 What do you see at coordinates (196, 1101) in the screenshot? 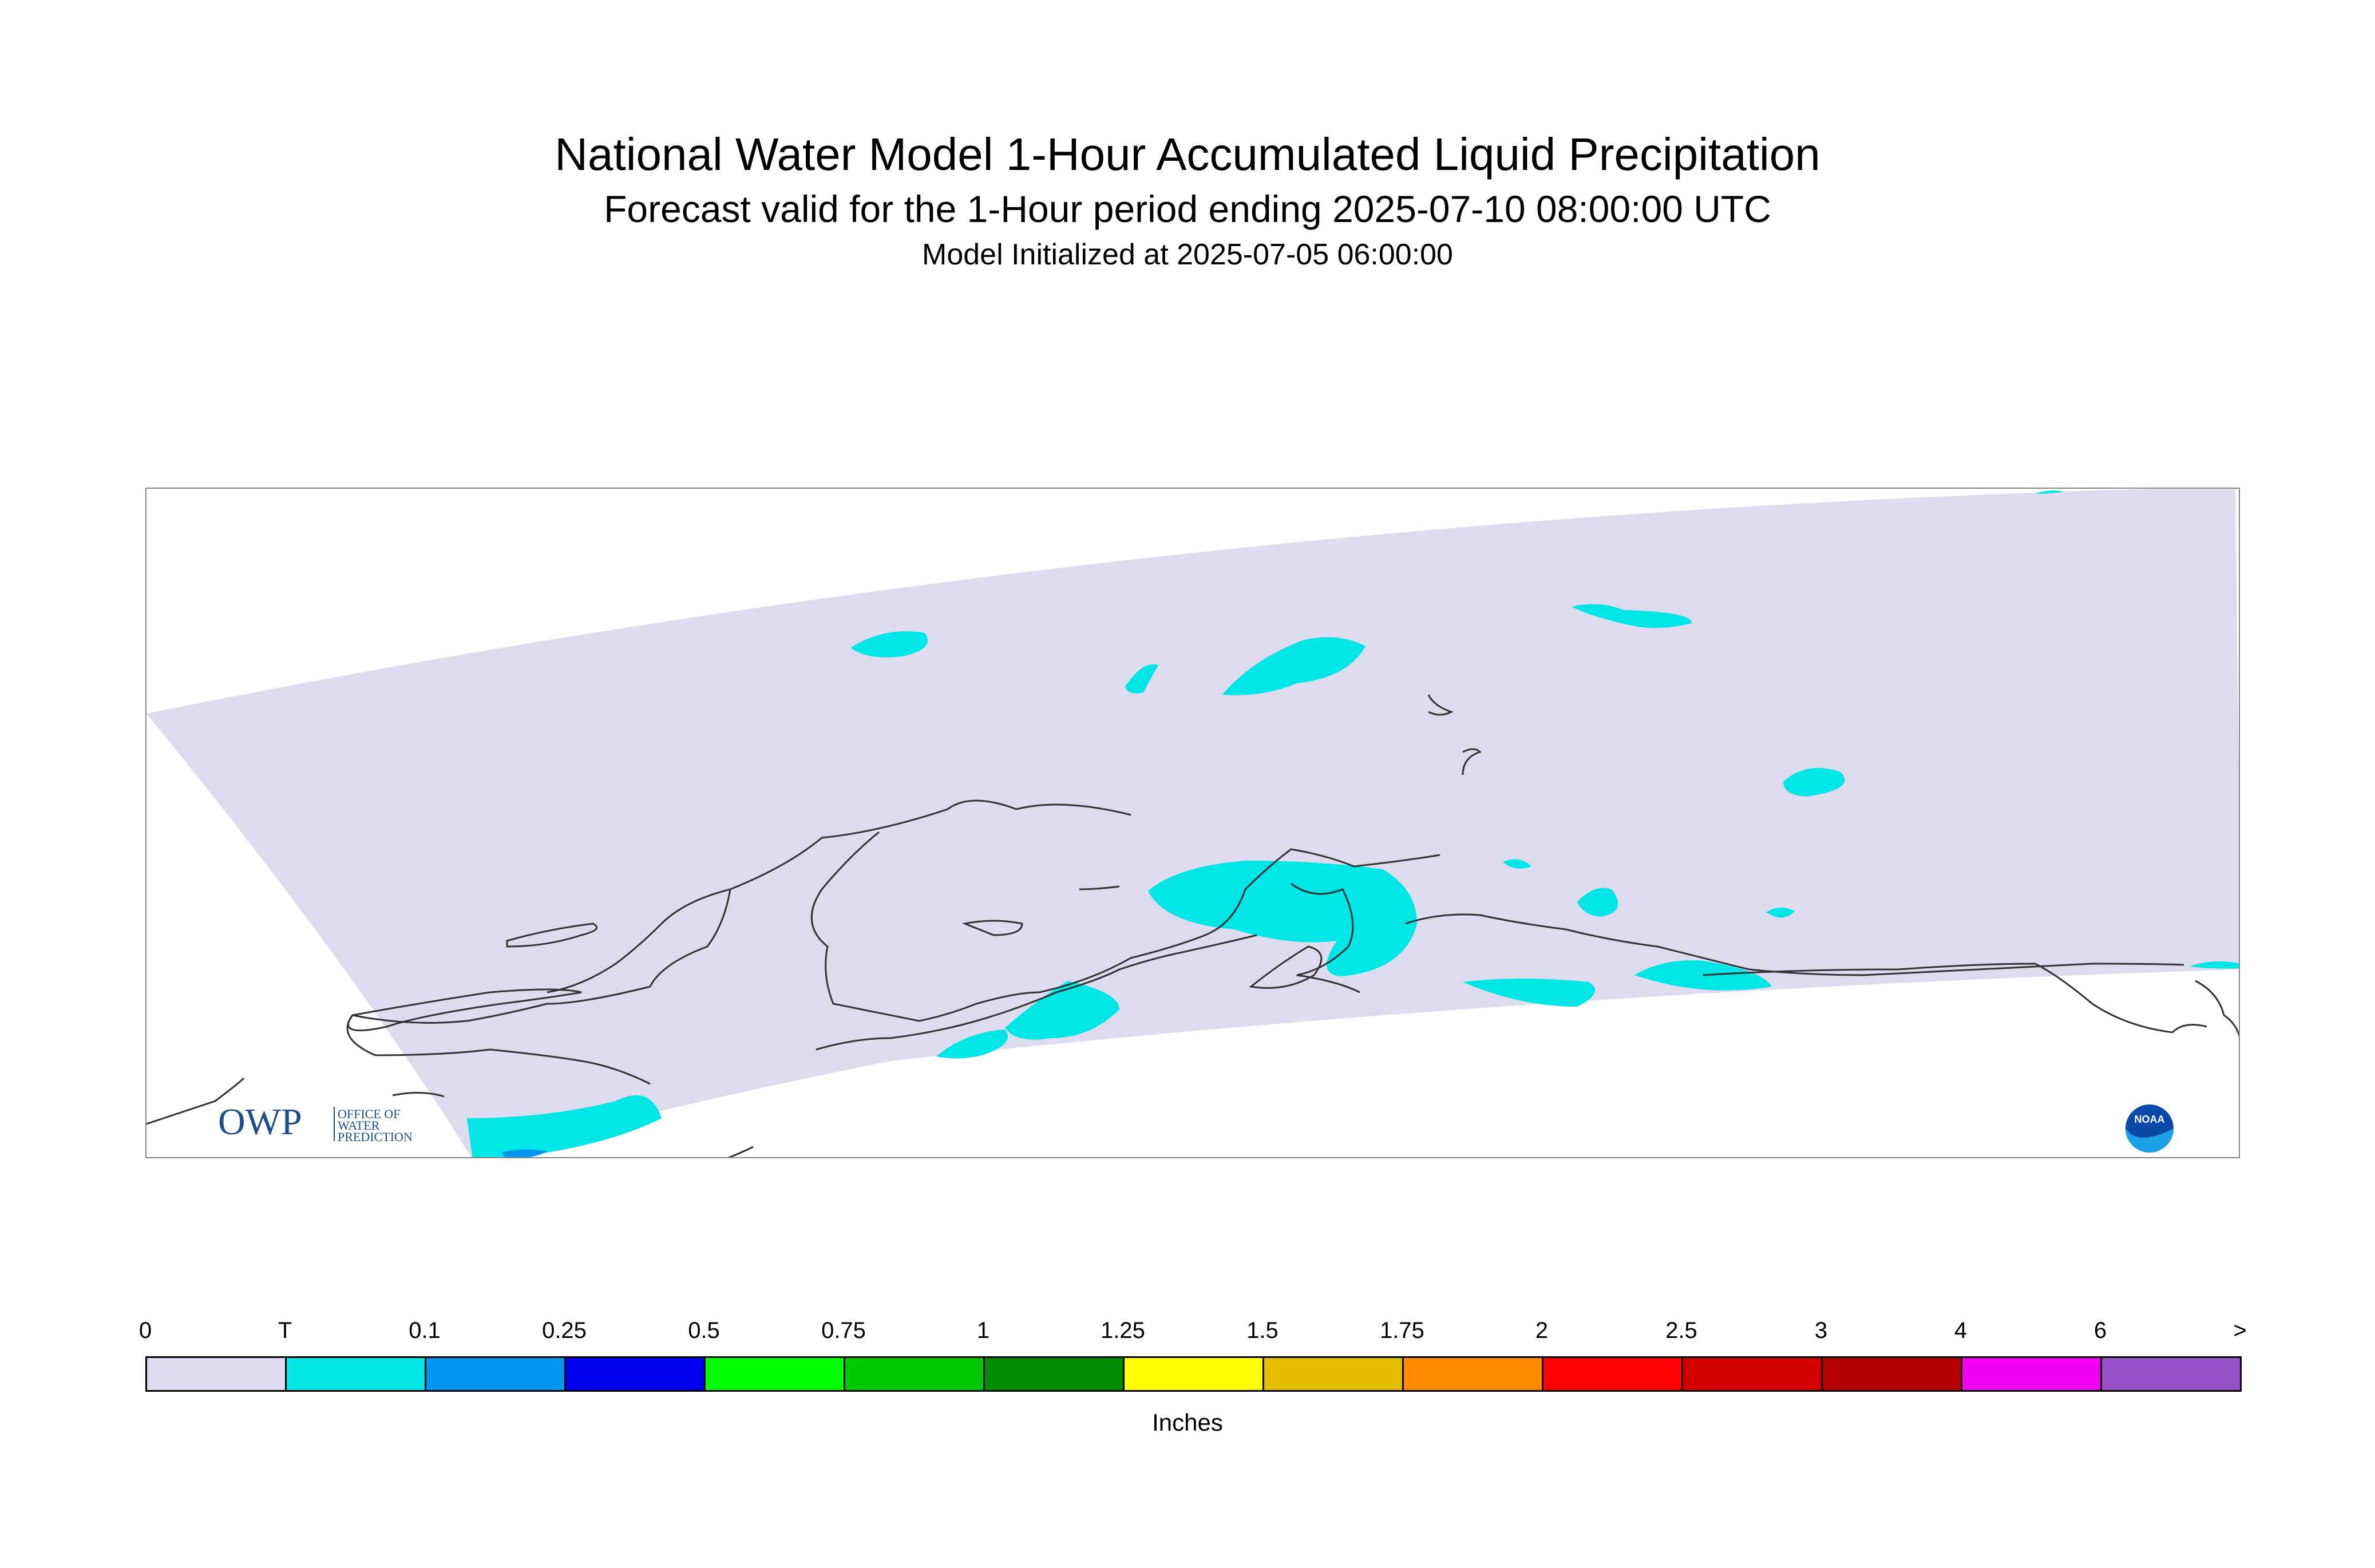
I see `coastline-far-west` at bounding box center [196, 1101].